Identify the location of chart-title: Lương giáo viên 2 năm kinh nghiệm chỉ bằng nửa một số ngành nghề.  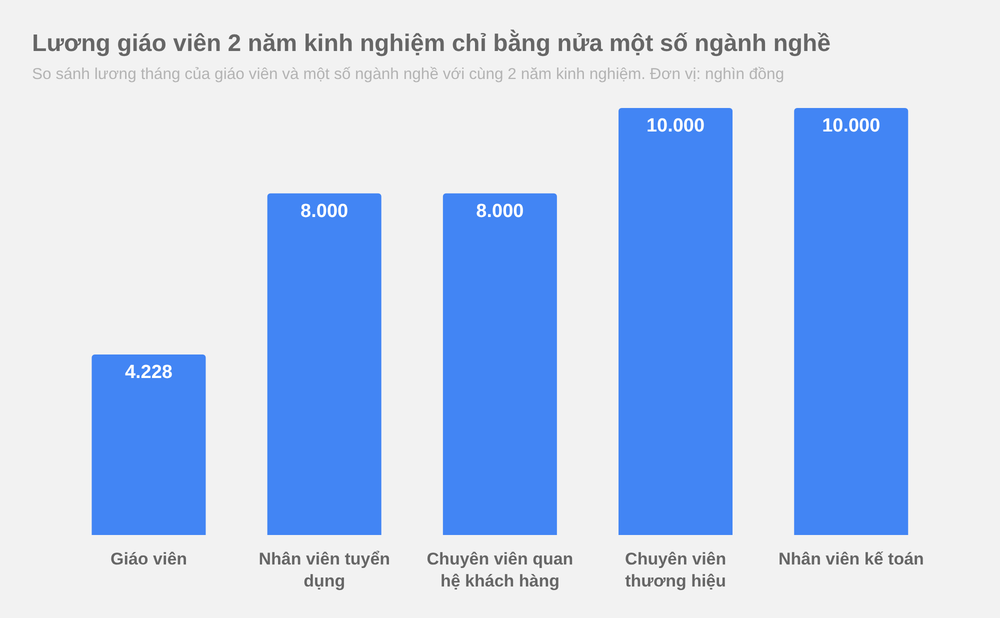
(431, 44).